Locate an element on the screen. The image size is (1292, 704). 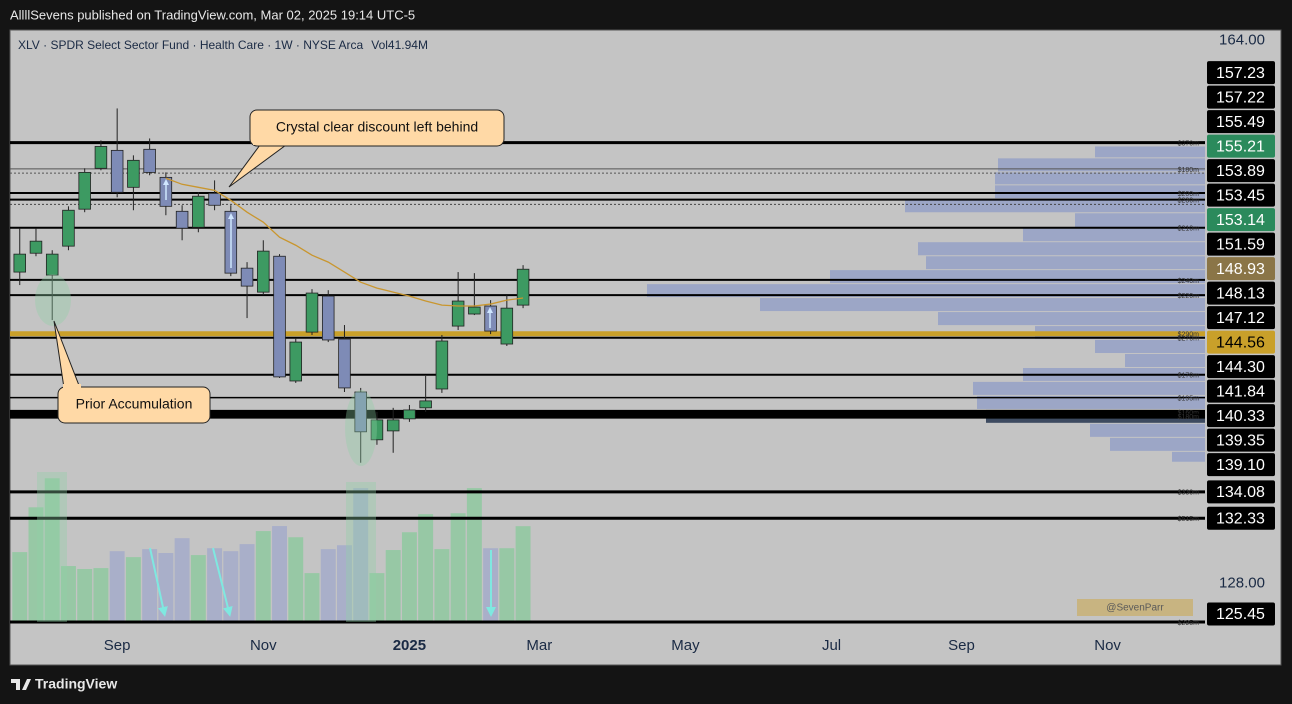
x-tick-label: Sep is located at coordinates (117, 645).